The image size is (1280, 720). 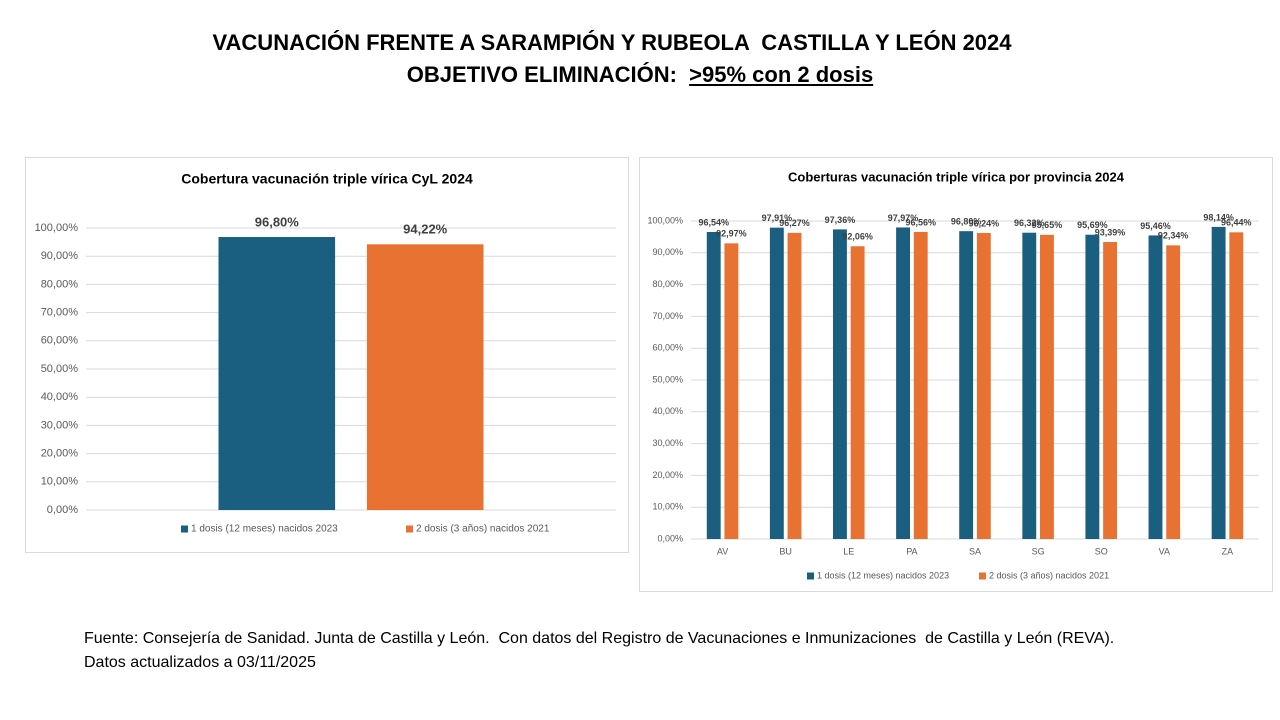 I want to click on data-label: 96,44%, so click(x=1236, y=223).